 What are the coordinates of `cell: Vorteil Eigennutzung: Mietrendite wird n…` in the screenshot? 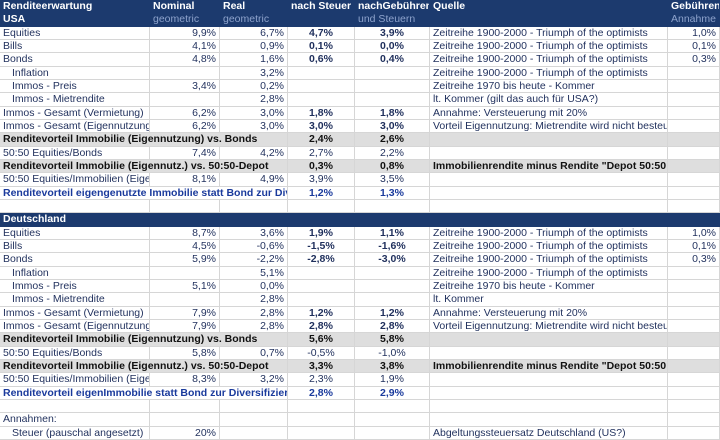 It's located at (549, 326).